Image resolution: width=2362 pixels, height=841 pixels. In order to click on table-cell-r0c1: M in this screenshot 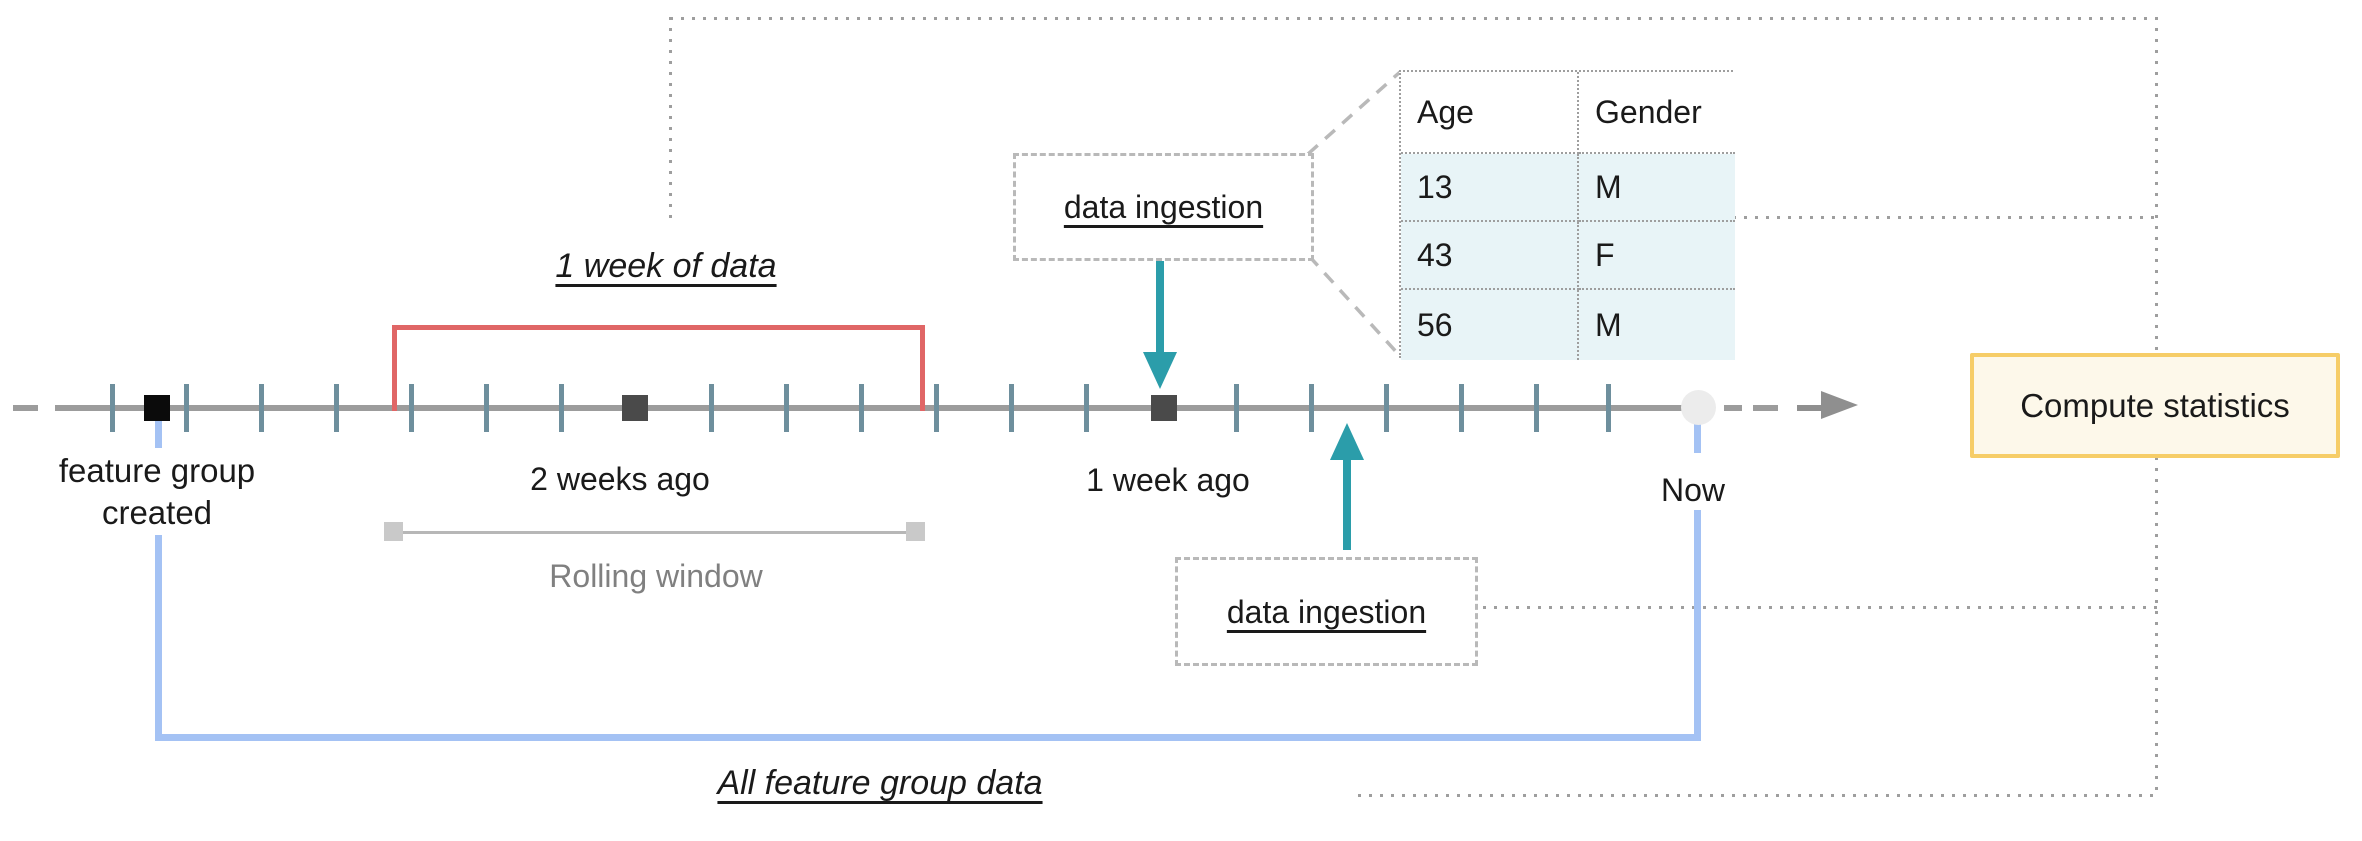, I will do `click(1657, 188)`.